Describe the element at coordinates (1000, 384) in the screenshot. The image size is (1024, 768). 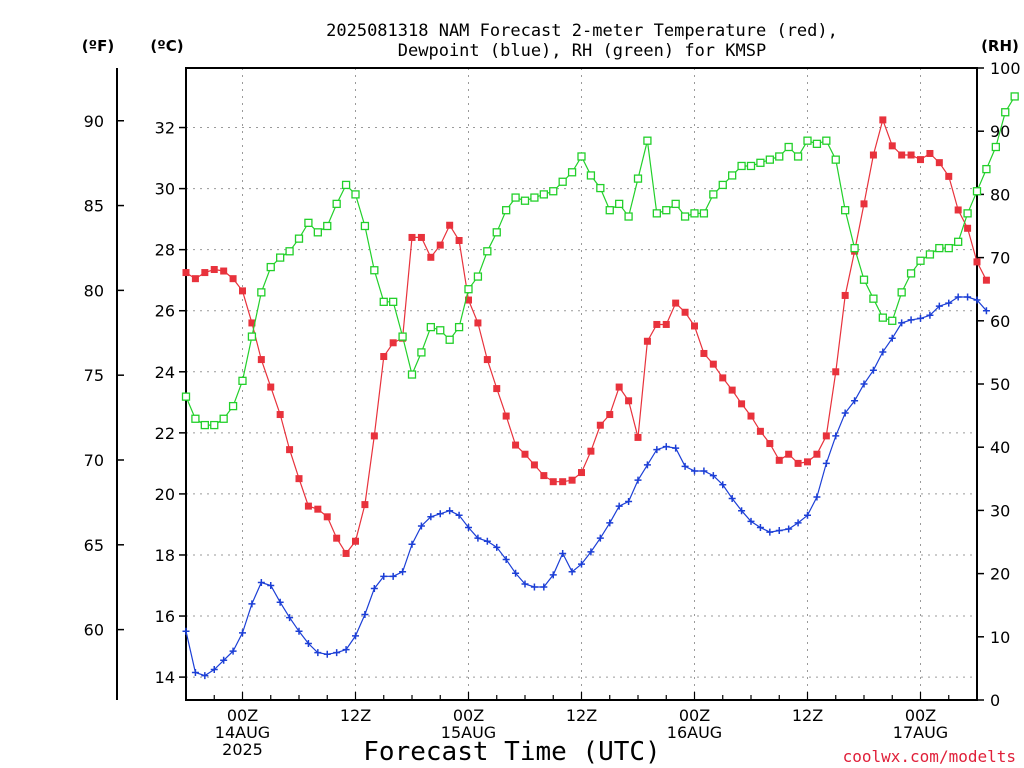
I see `rh-tick-label: 50` at that location.